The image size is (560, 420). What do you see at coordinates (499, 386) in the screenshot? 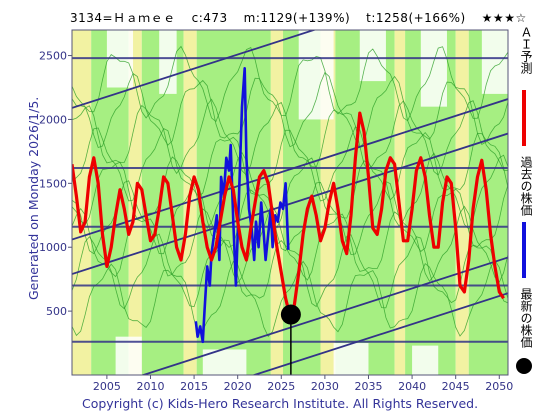
I see `x-tick-label: 2050` at bounding box center [499, 386].